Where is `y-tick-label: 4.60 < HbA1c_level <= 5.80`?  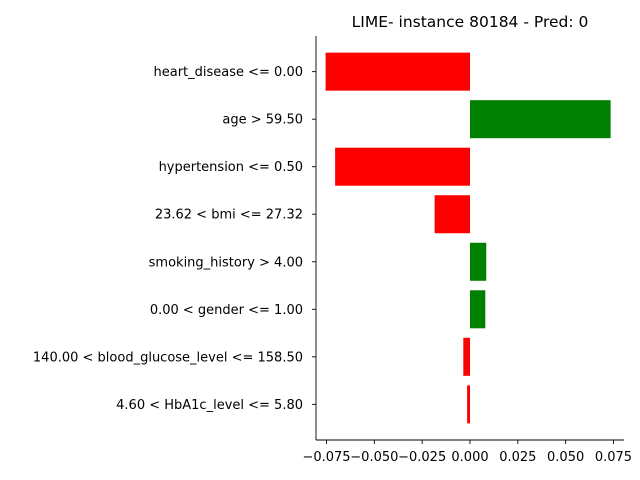 y-tick-label: 4.60 < HbA1c_level <= 5.80 is located at coordinates (209, 405).